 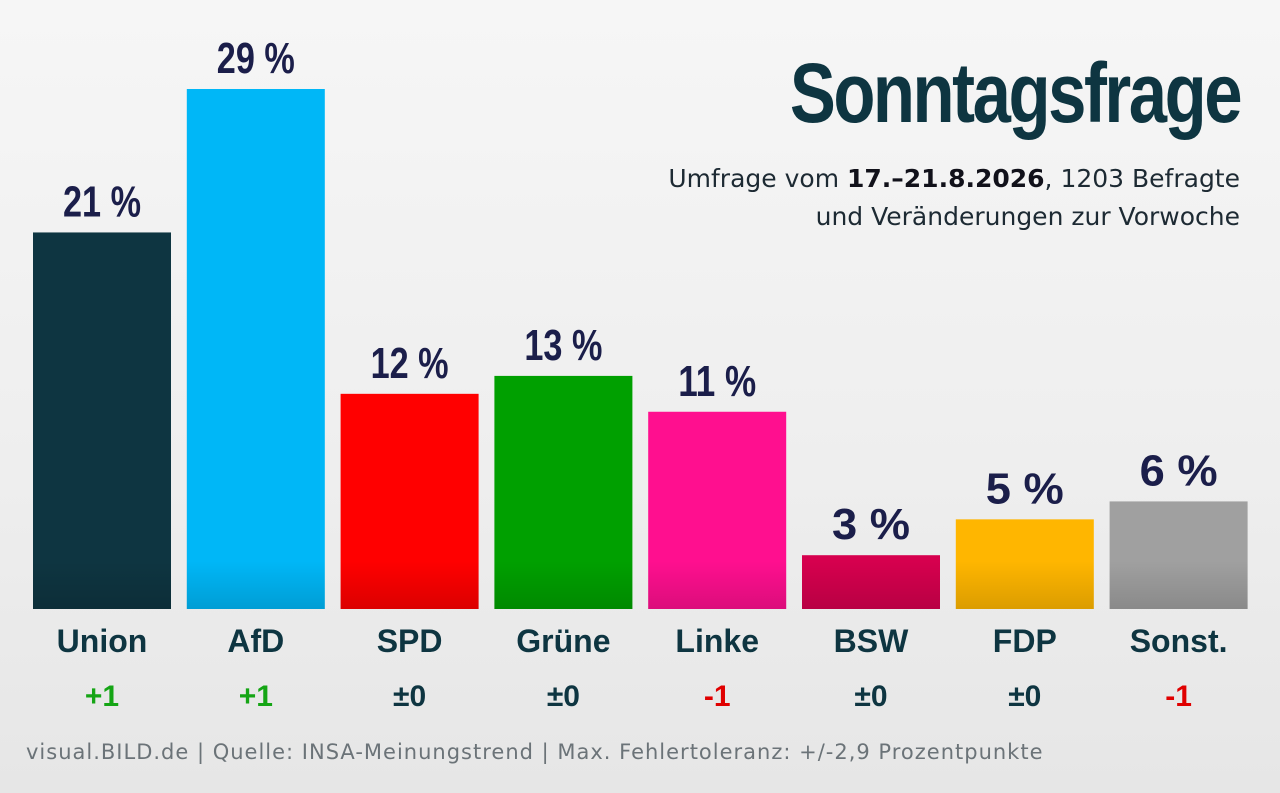 I want to click on category-label: Grüne, so click(x=563, y=641).